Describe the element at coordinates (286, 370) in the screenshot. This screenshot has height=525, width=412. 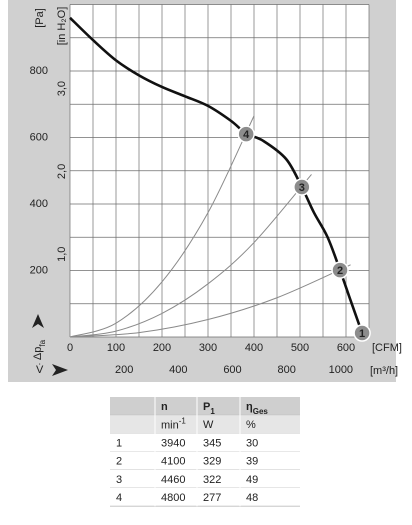
I see `x2-tick-label: 800` at that location.